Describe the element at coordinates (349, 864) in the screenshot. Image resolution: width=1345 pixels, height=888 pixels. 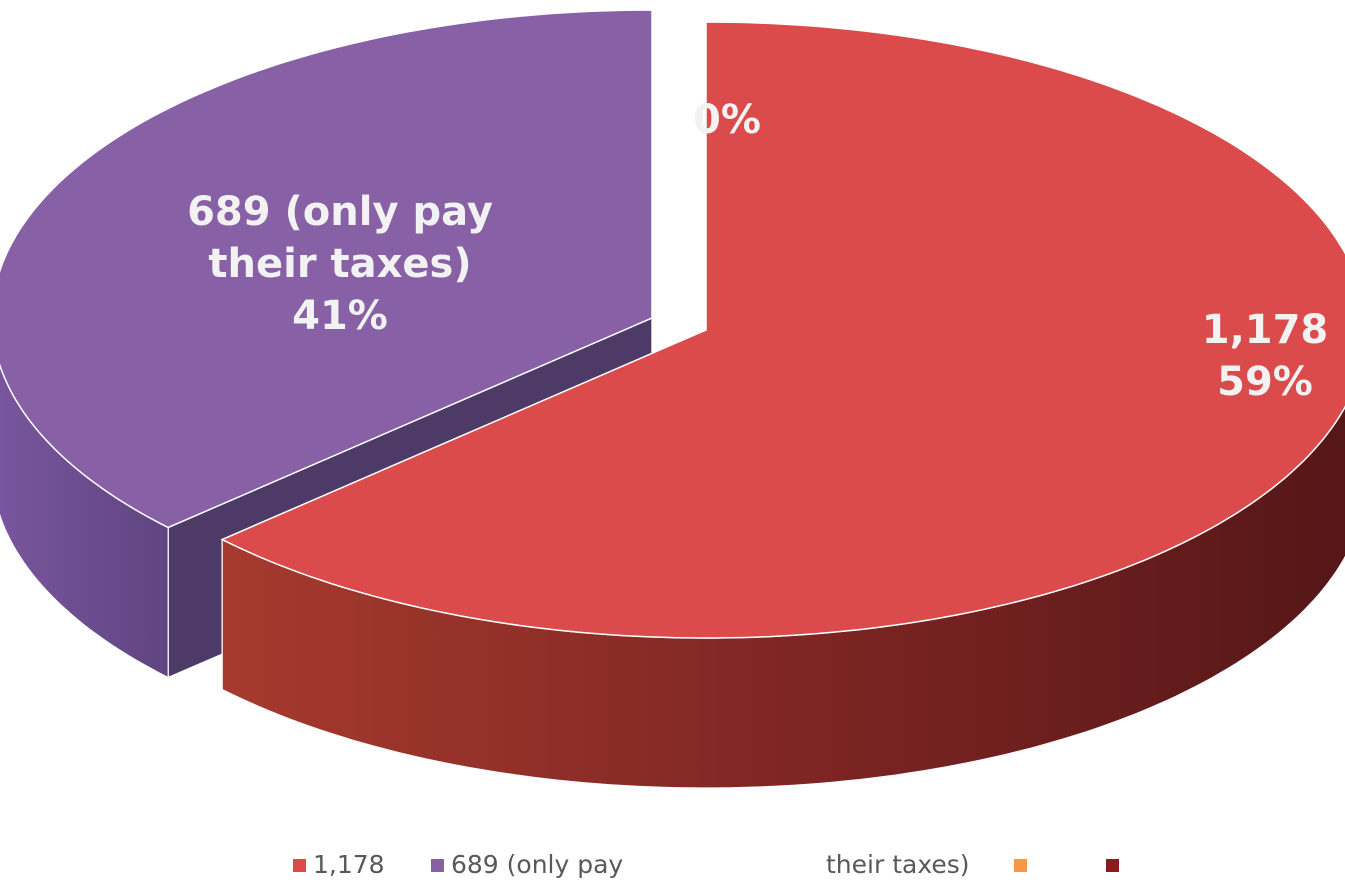
I see `legend-label: 1,178` at that location.